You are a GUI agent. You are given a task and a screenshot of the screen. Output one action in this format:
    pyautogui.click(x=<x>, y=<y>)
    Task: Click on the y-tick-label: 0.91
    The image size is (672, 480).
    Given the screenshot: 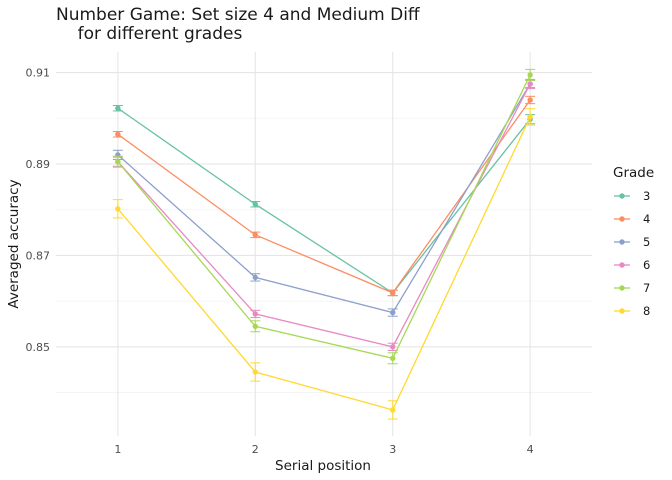 What is the action you would take?
    pyautogui.click(x=38, y=73)
    